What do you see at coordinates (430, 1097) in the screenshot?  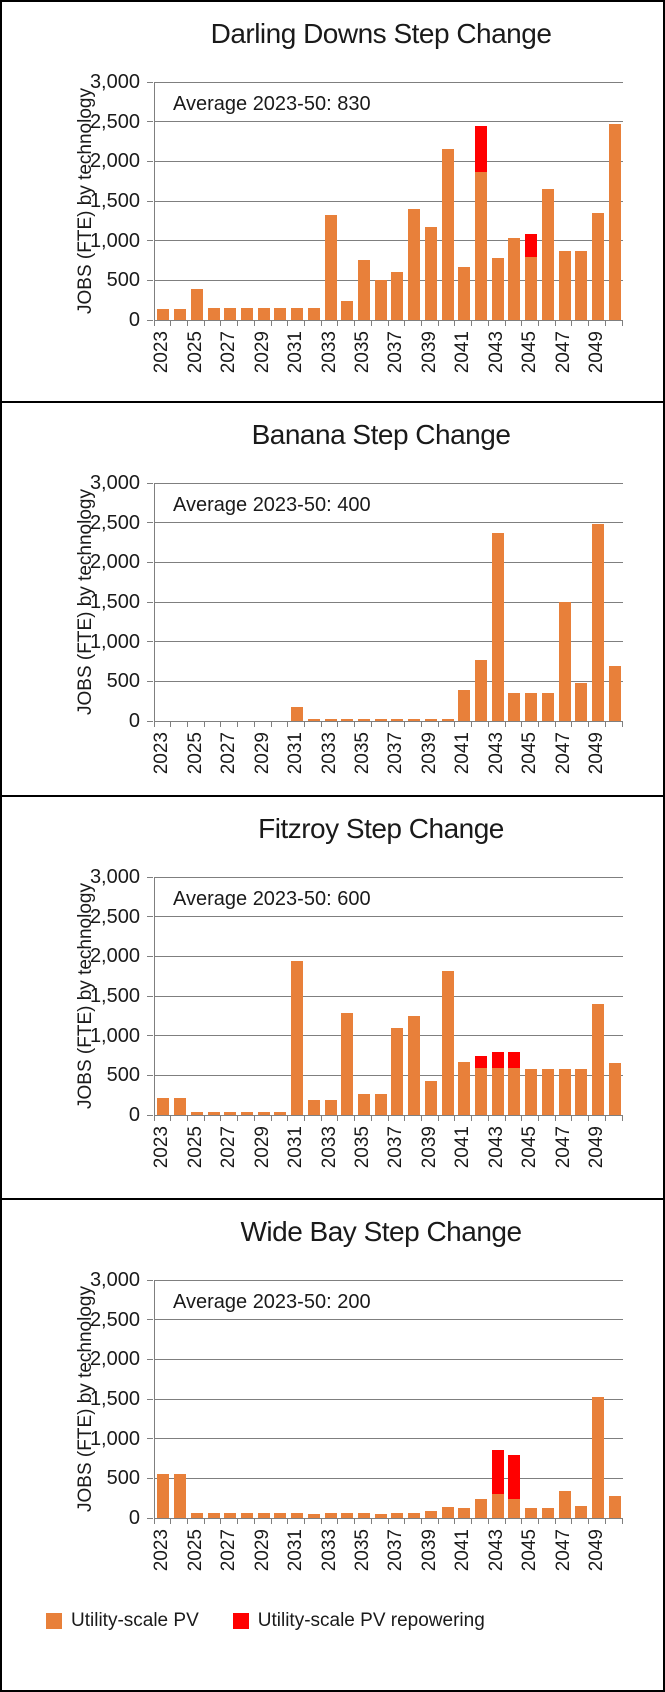 I see `bar-pv-2039` at bounding box center [430, 1097].